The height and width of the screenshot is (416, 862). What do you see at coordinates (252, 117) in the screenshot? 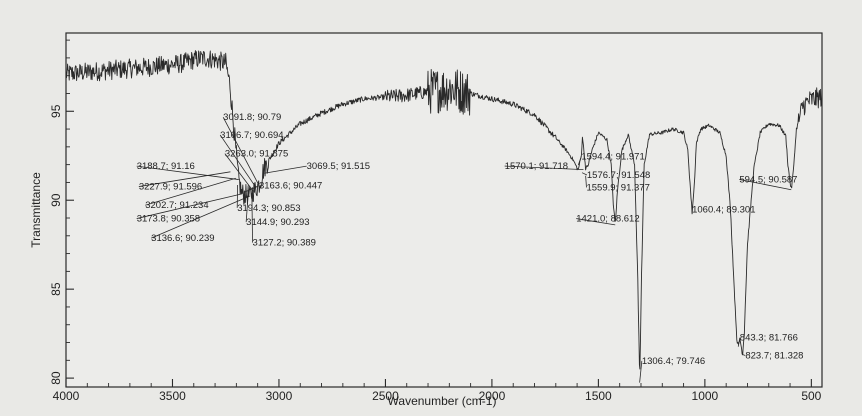
I see `peak-label: 3091.8; 90.79` at bounding box center [252, 117].